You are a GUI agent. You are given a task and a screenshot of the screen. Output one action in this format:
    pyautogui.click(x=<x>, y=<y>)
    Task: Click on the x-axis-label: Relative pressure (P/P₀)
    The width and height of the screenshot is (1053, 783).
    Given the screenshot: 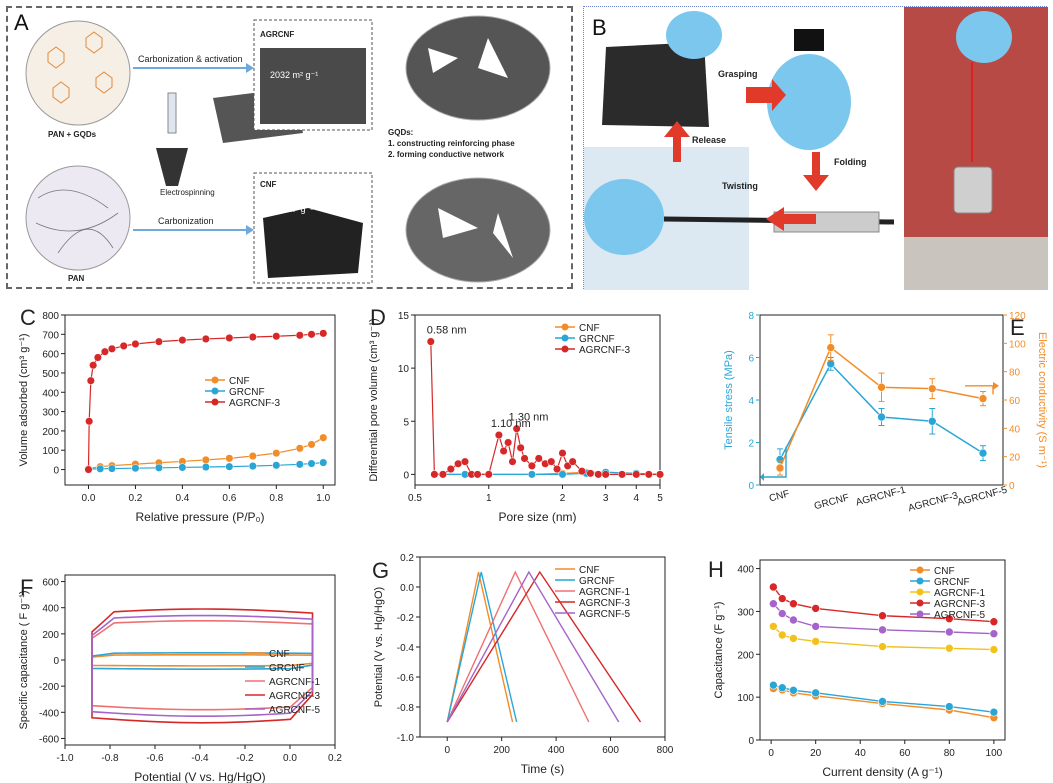 What is the action you would take?
    pyautogui.click(x=199, y=517)
    